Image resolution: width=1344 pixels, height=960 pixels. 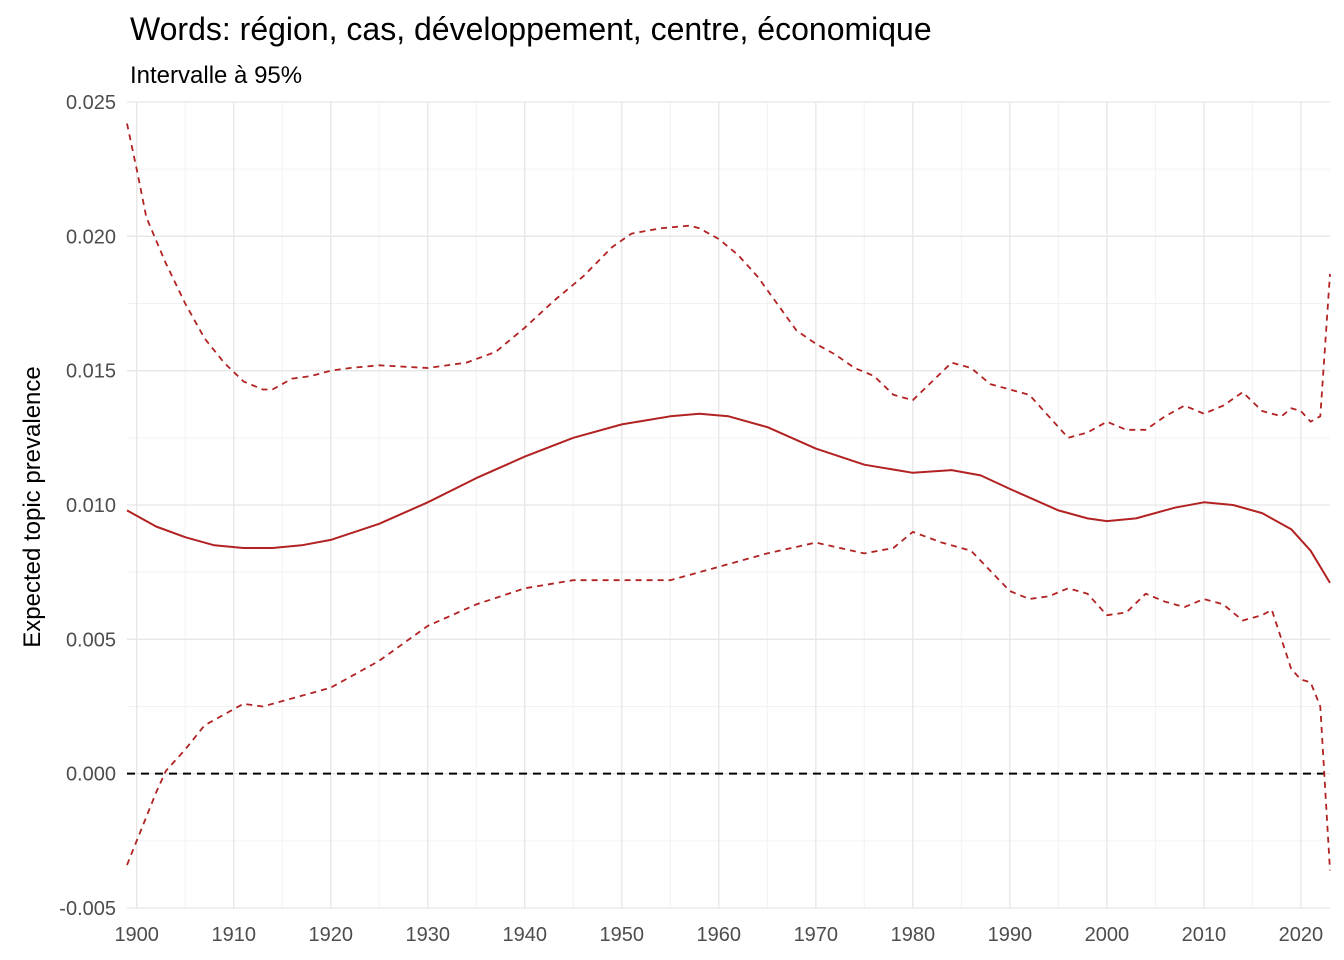 I want to click on x-tick-label: 1990, so click(x=1010, y=935).